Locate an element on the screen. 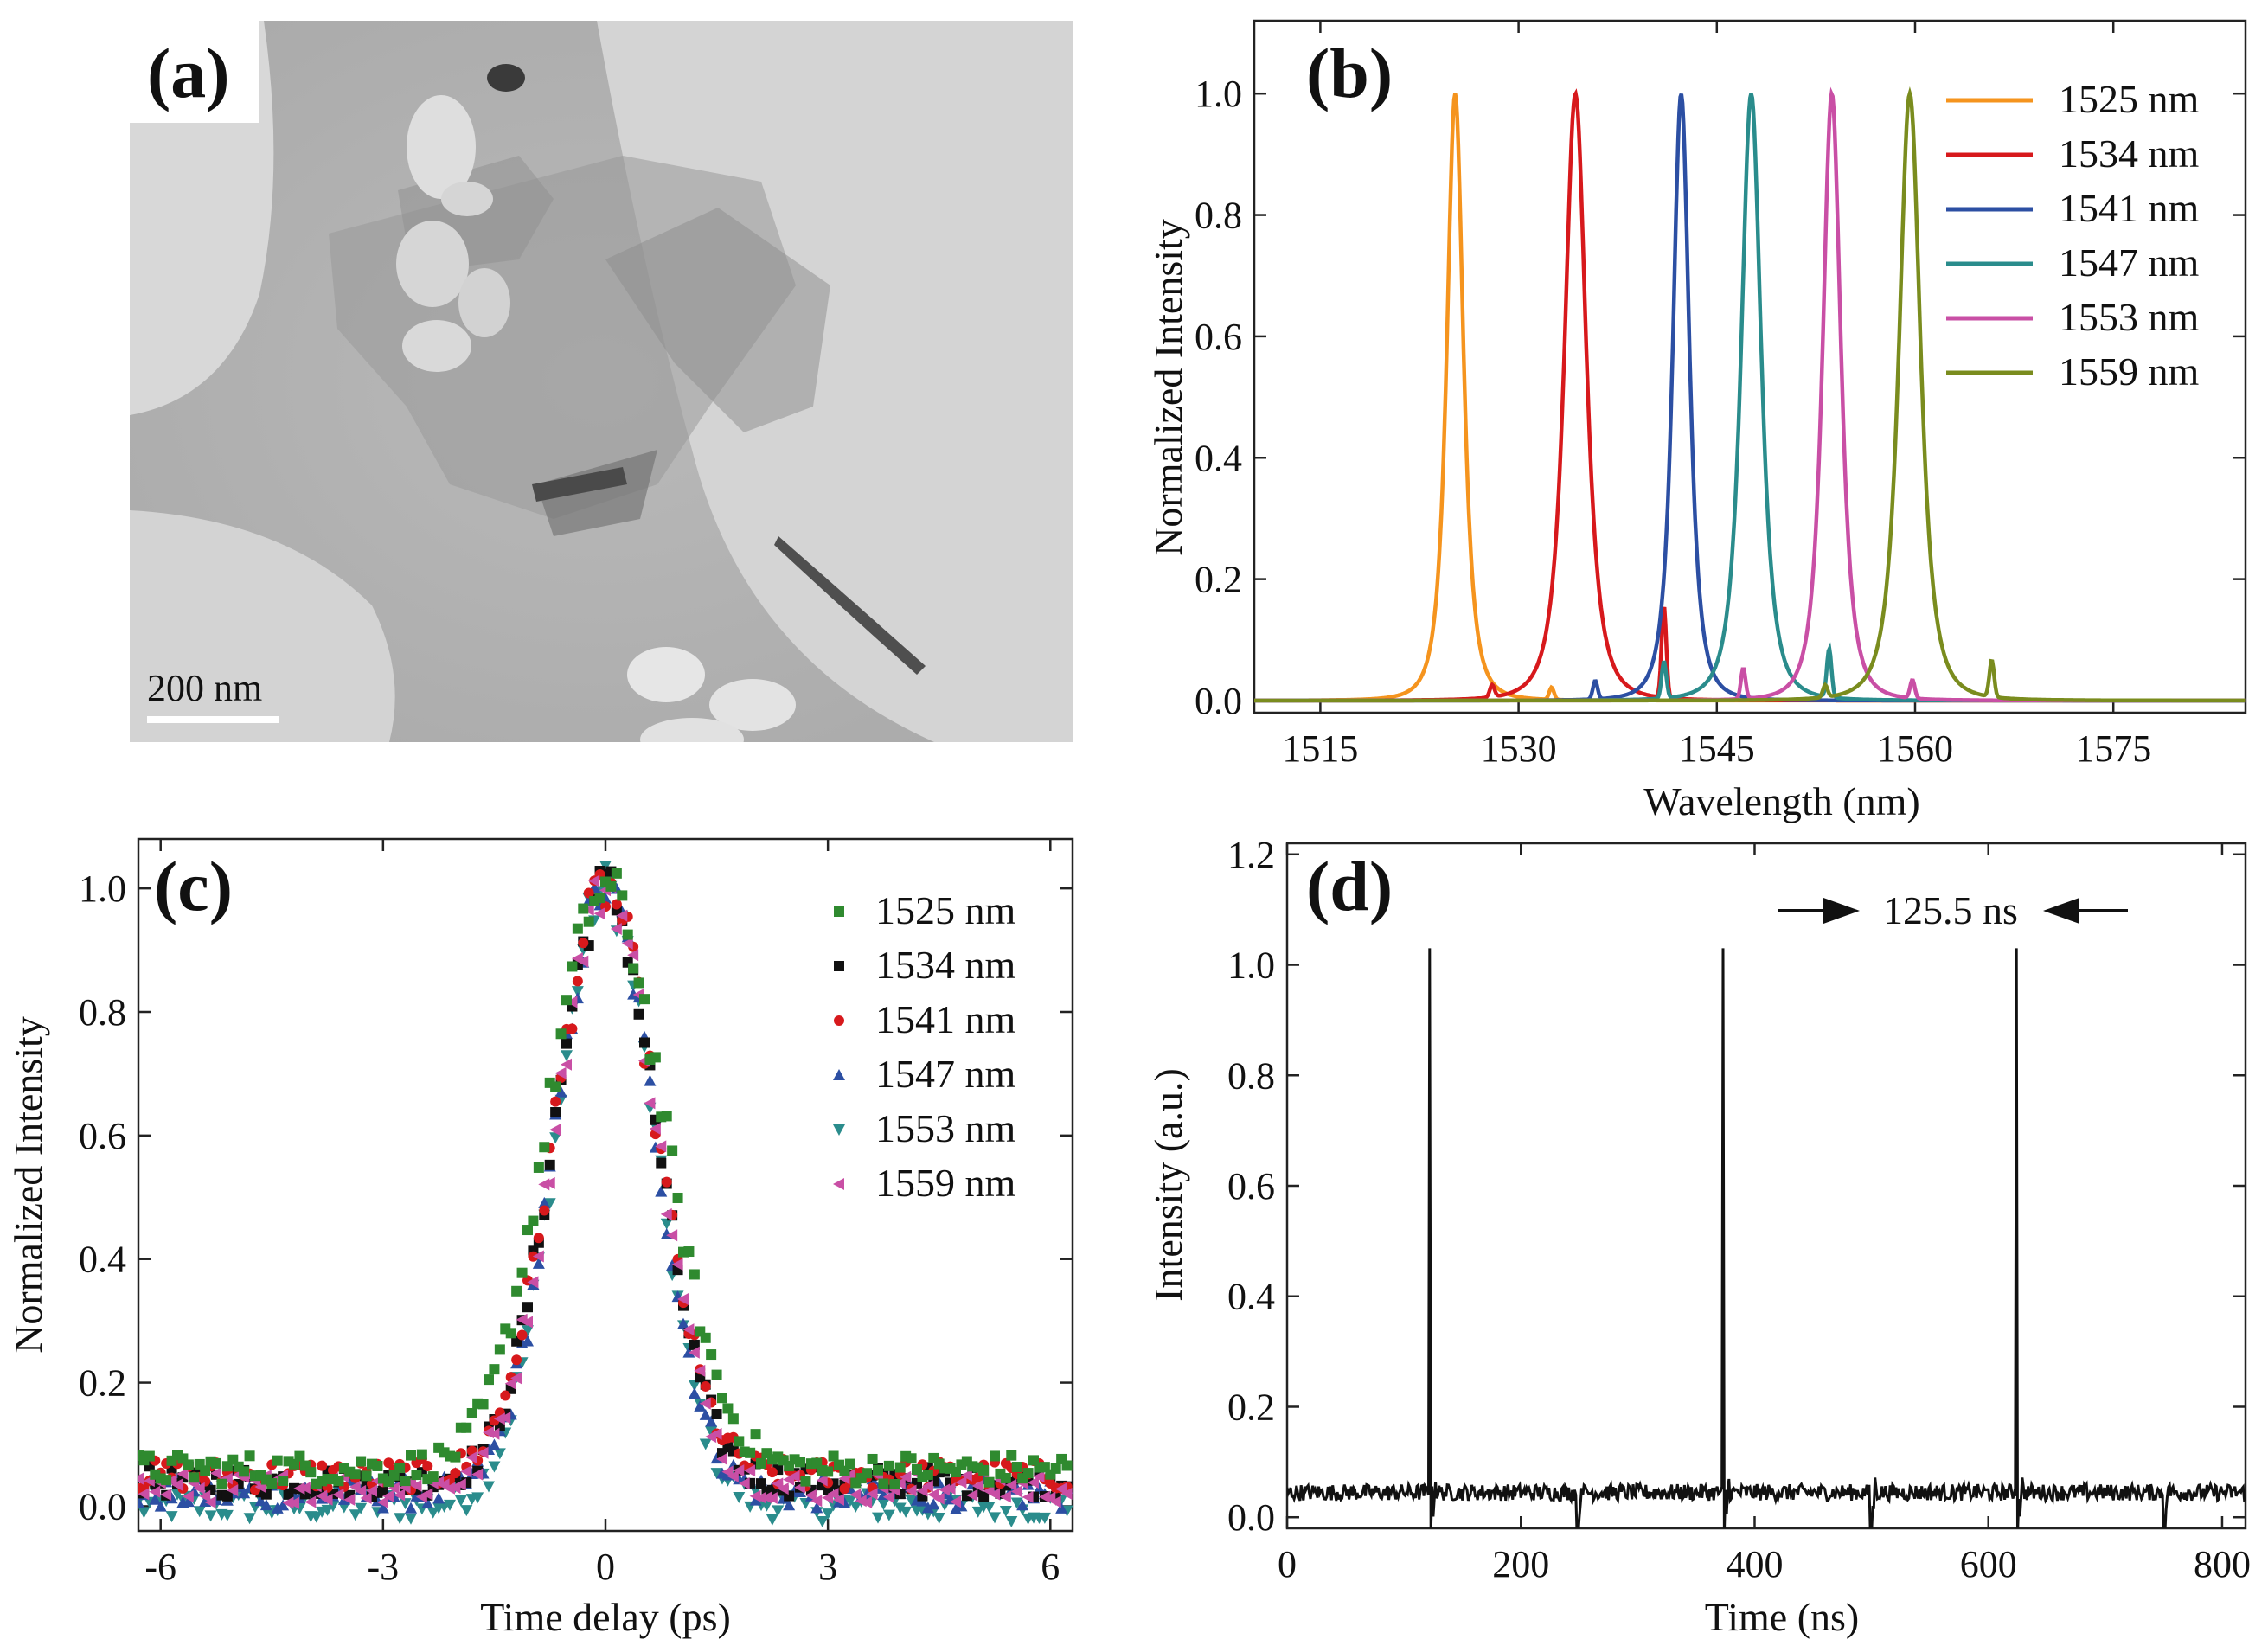 This screenshot has height=1652, width=2268. panel-c-x-tick-label: -6 is located at coordinates (160, 1567).